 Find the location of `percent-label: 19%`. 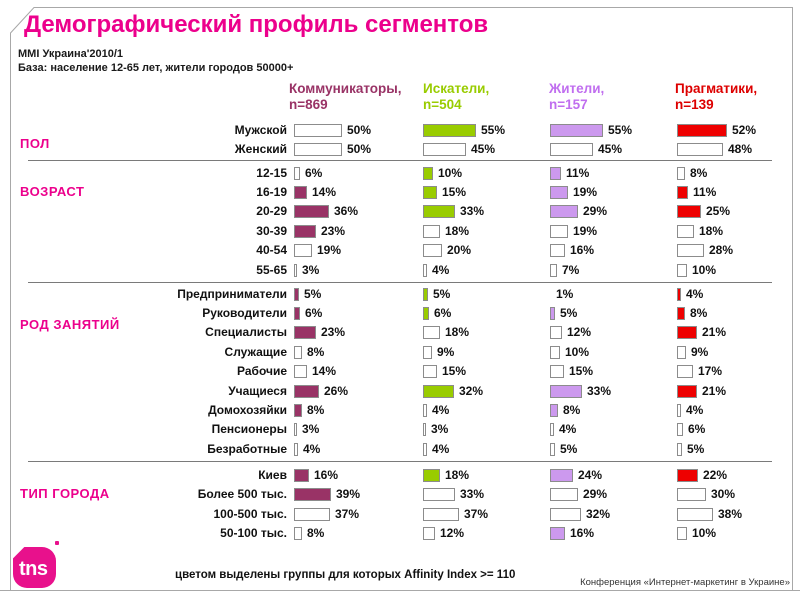

percent-label: 19% is located at coordinates (329, 250).